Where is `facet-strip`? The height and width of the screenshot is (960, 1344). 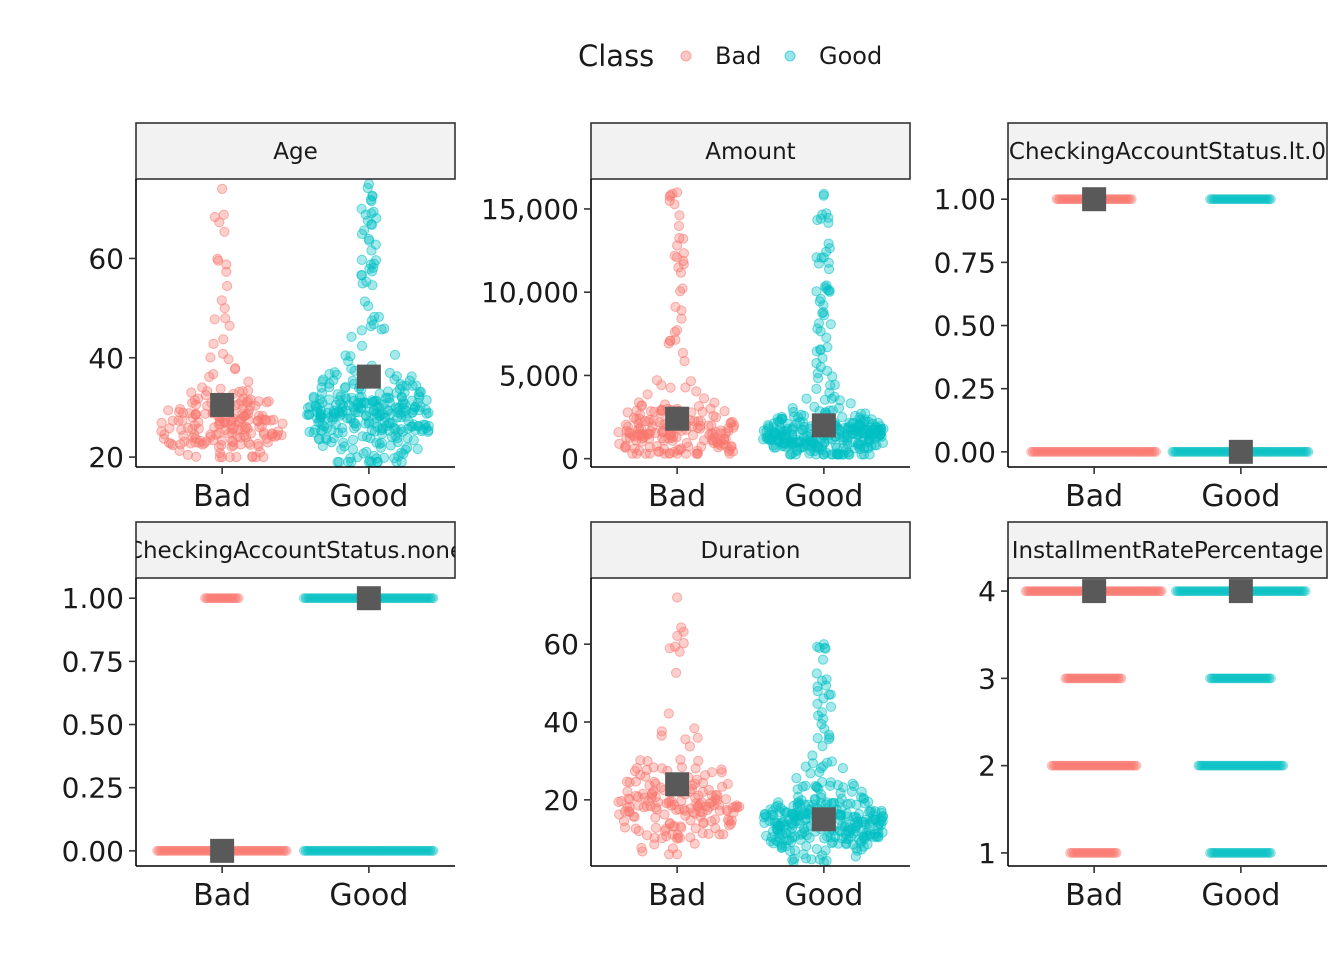 facet-strip is located at coordinates (295, 550).